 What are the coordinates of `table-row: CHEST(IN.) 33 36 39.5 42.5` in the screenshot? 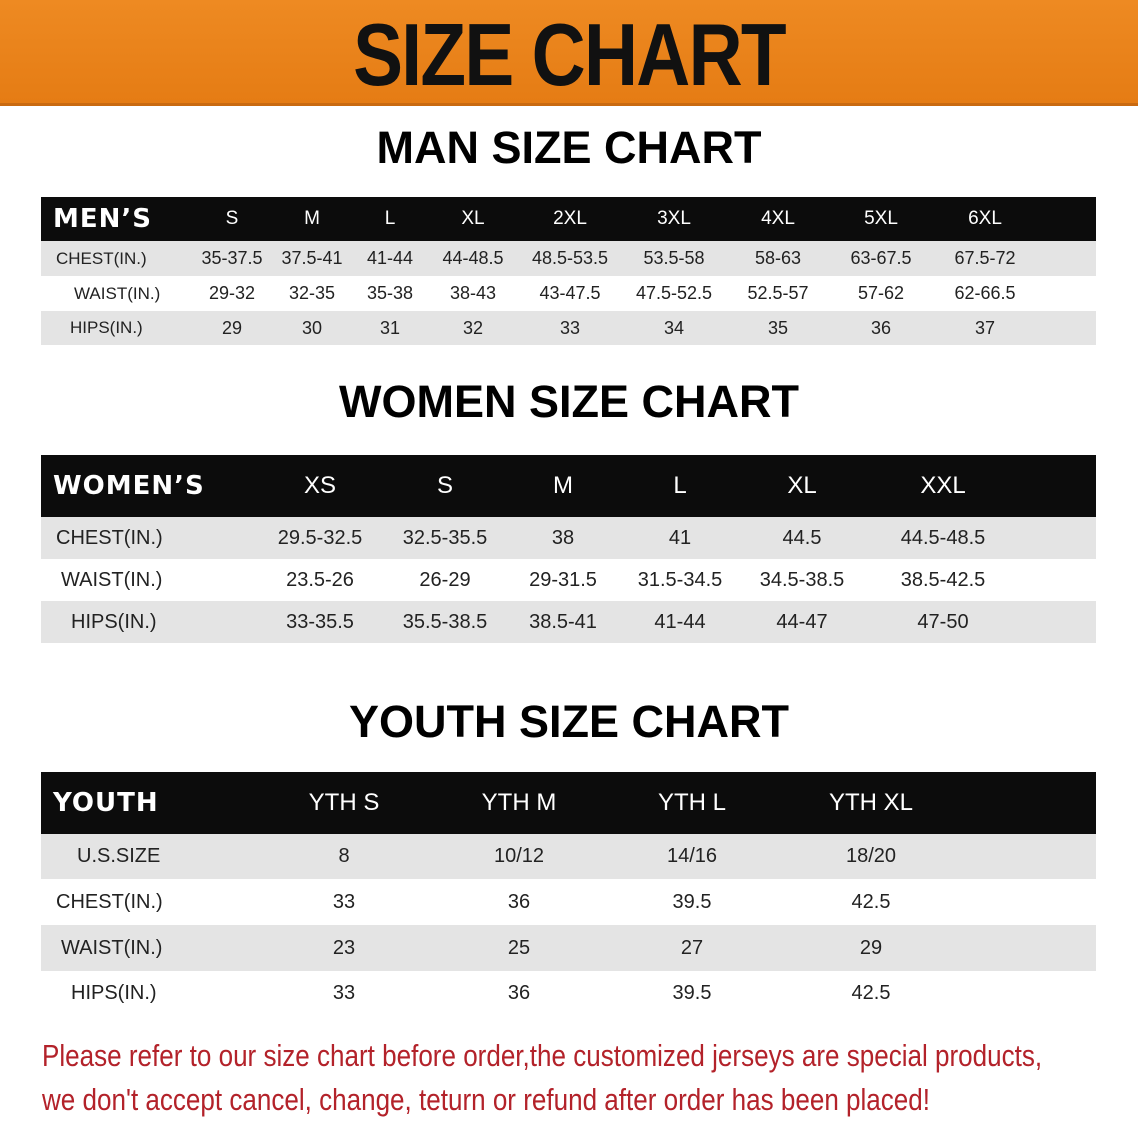 It's located at (568, 902).